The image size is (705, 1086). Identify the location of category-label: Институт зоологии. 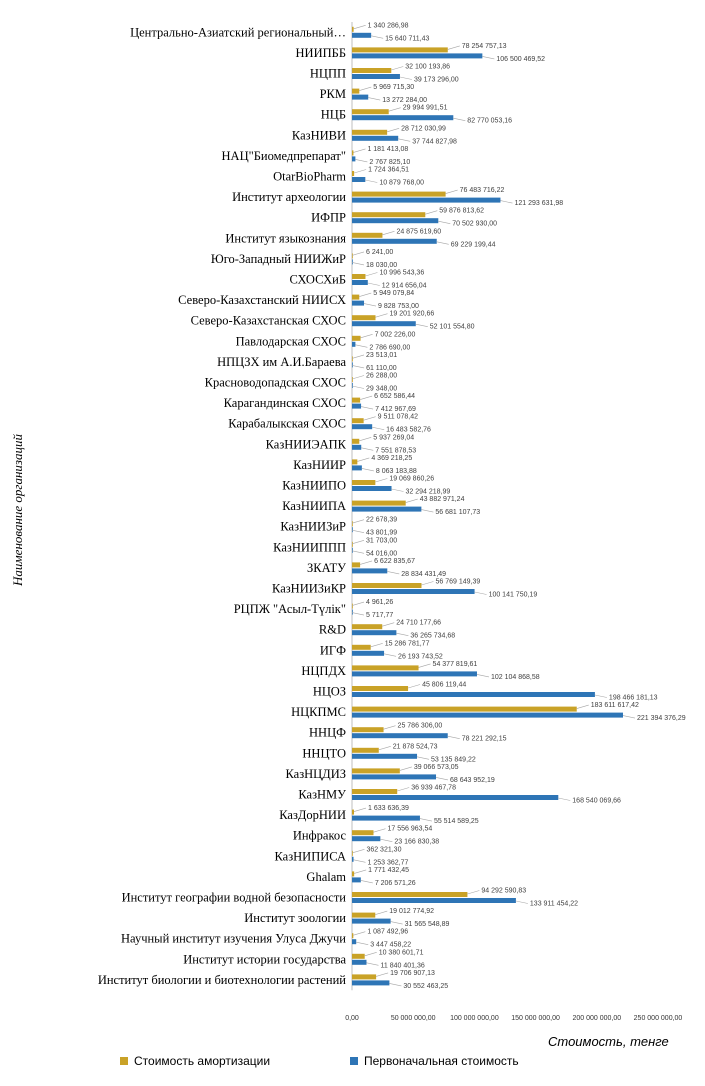
(295, 918).